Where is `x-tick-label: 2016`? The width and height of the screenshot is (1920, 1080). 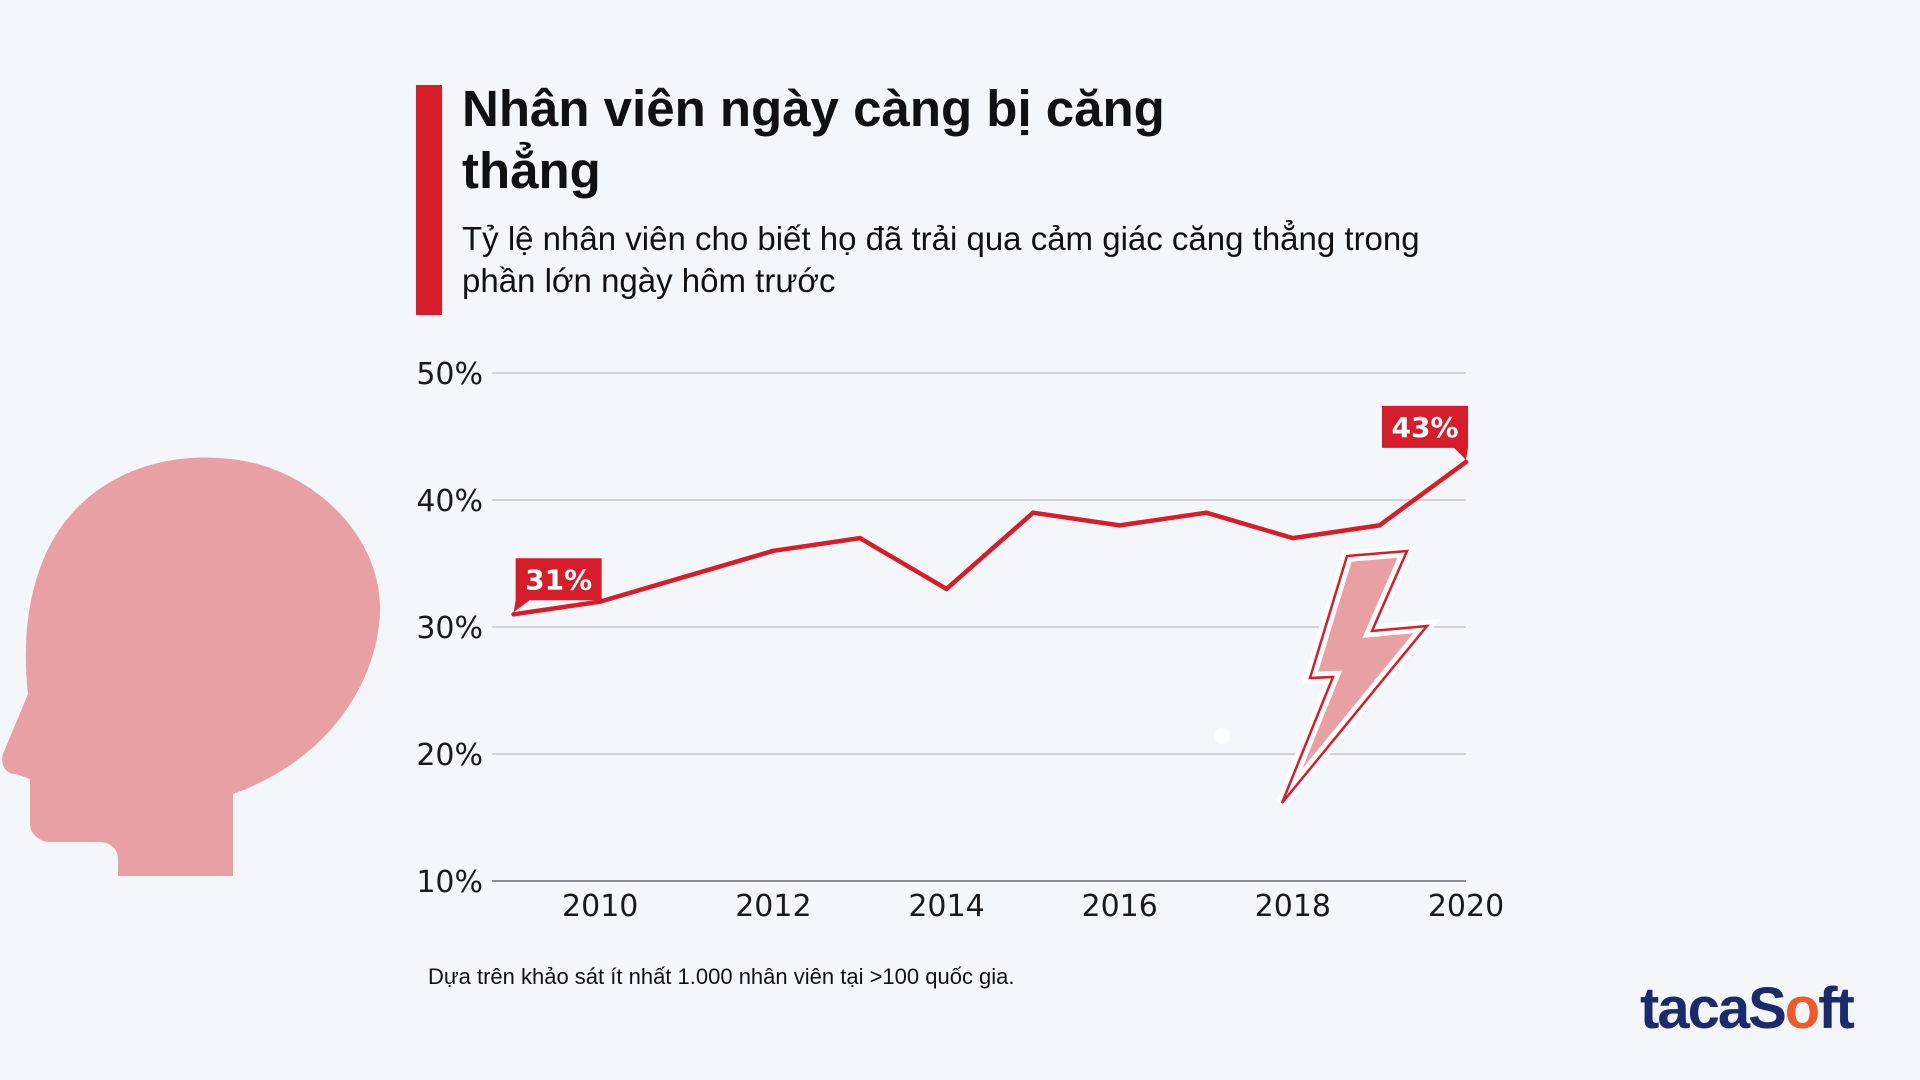 x-tick-label: 2016 is located at coordinates (1120, 906).